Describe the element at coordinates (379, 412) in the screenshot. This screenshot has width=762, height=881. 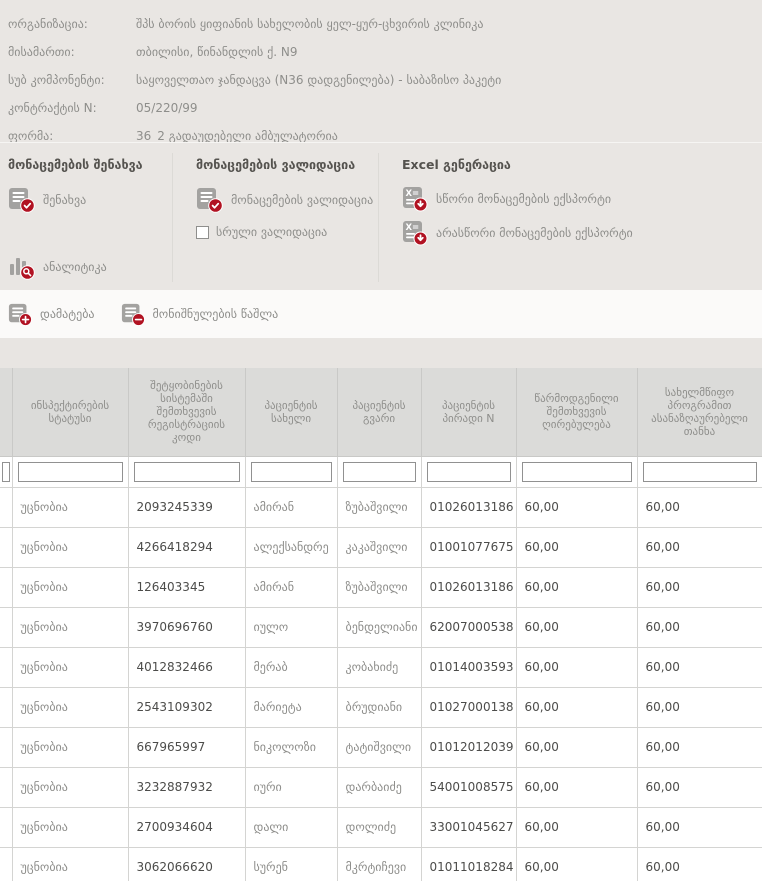
I see `column-header-last-name: პაციენტის გვარი` at that location.